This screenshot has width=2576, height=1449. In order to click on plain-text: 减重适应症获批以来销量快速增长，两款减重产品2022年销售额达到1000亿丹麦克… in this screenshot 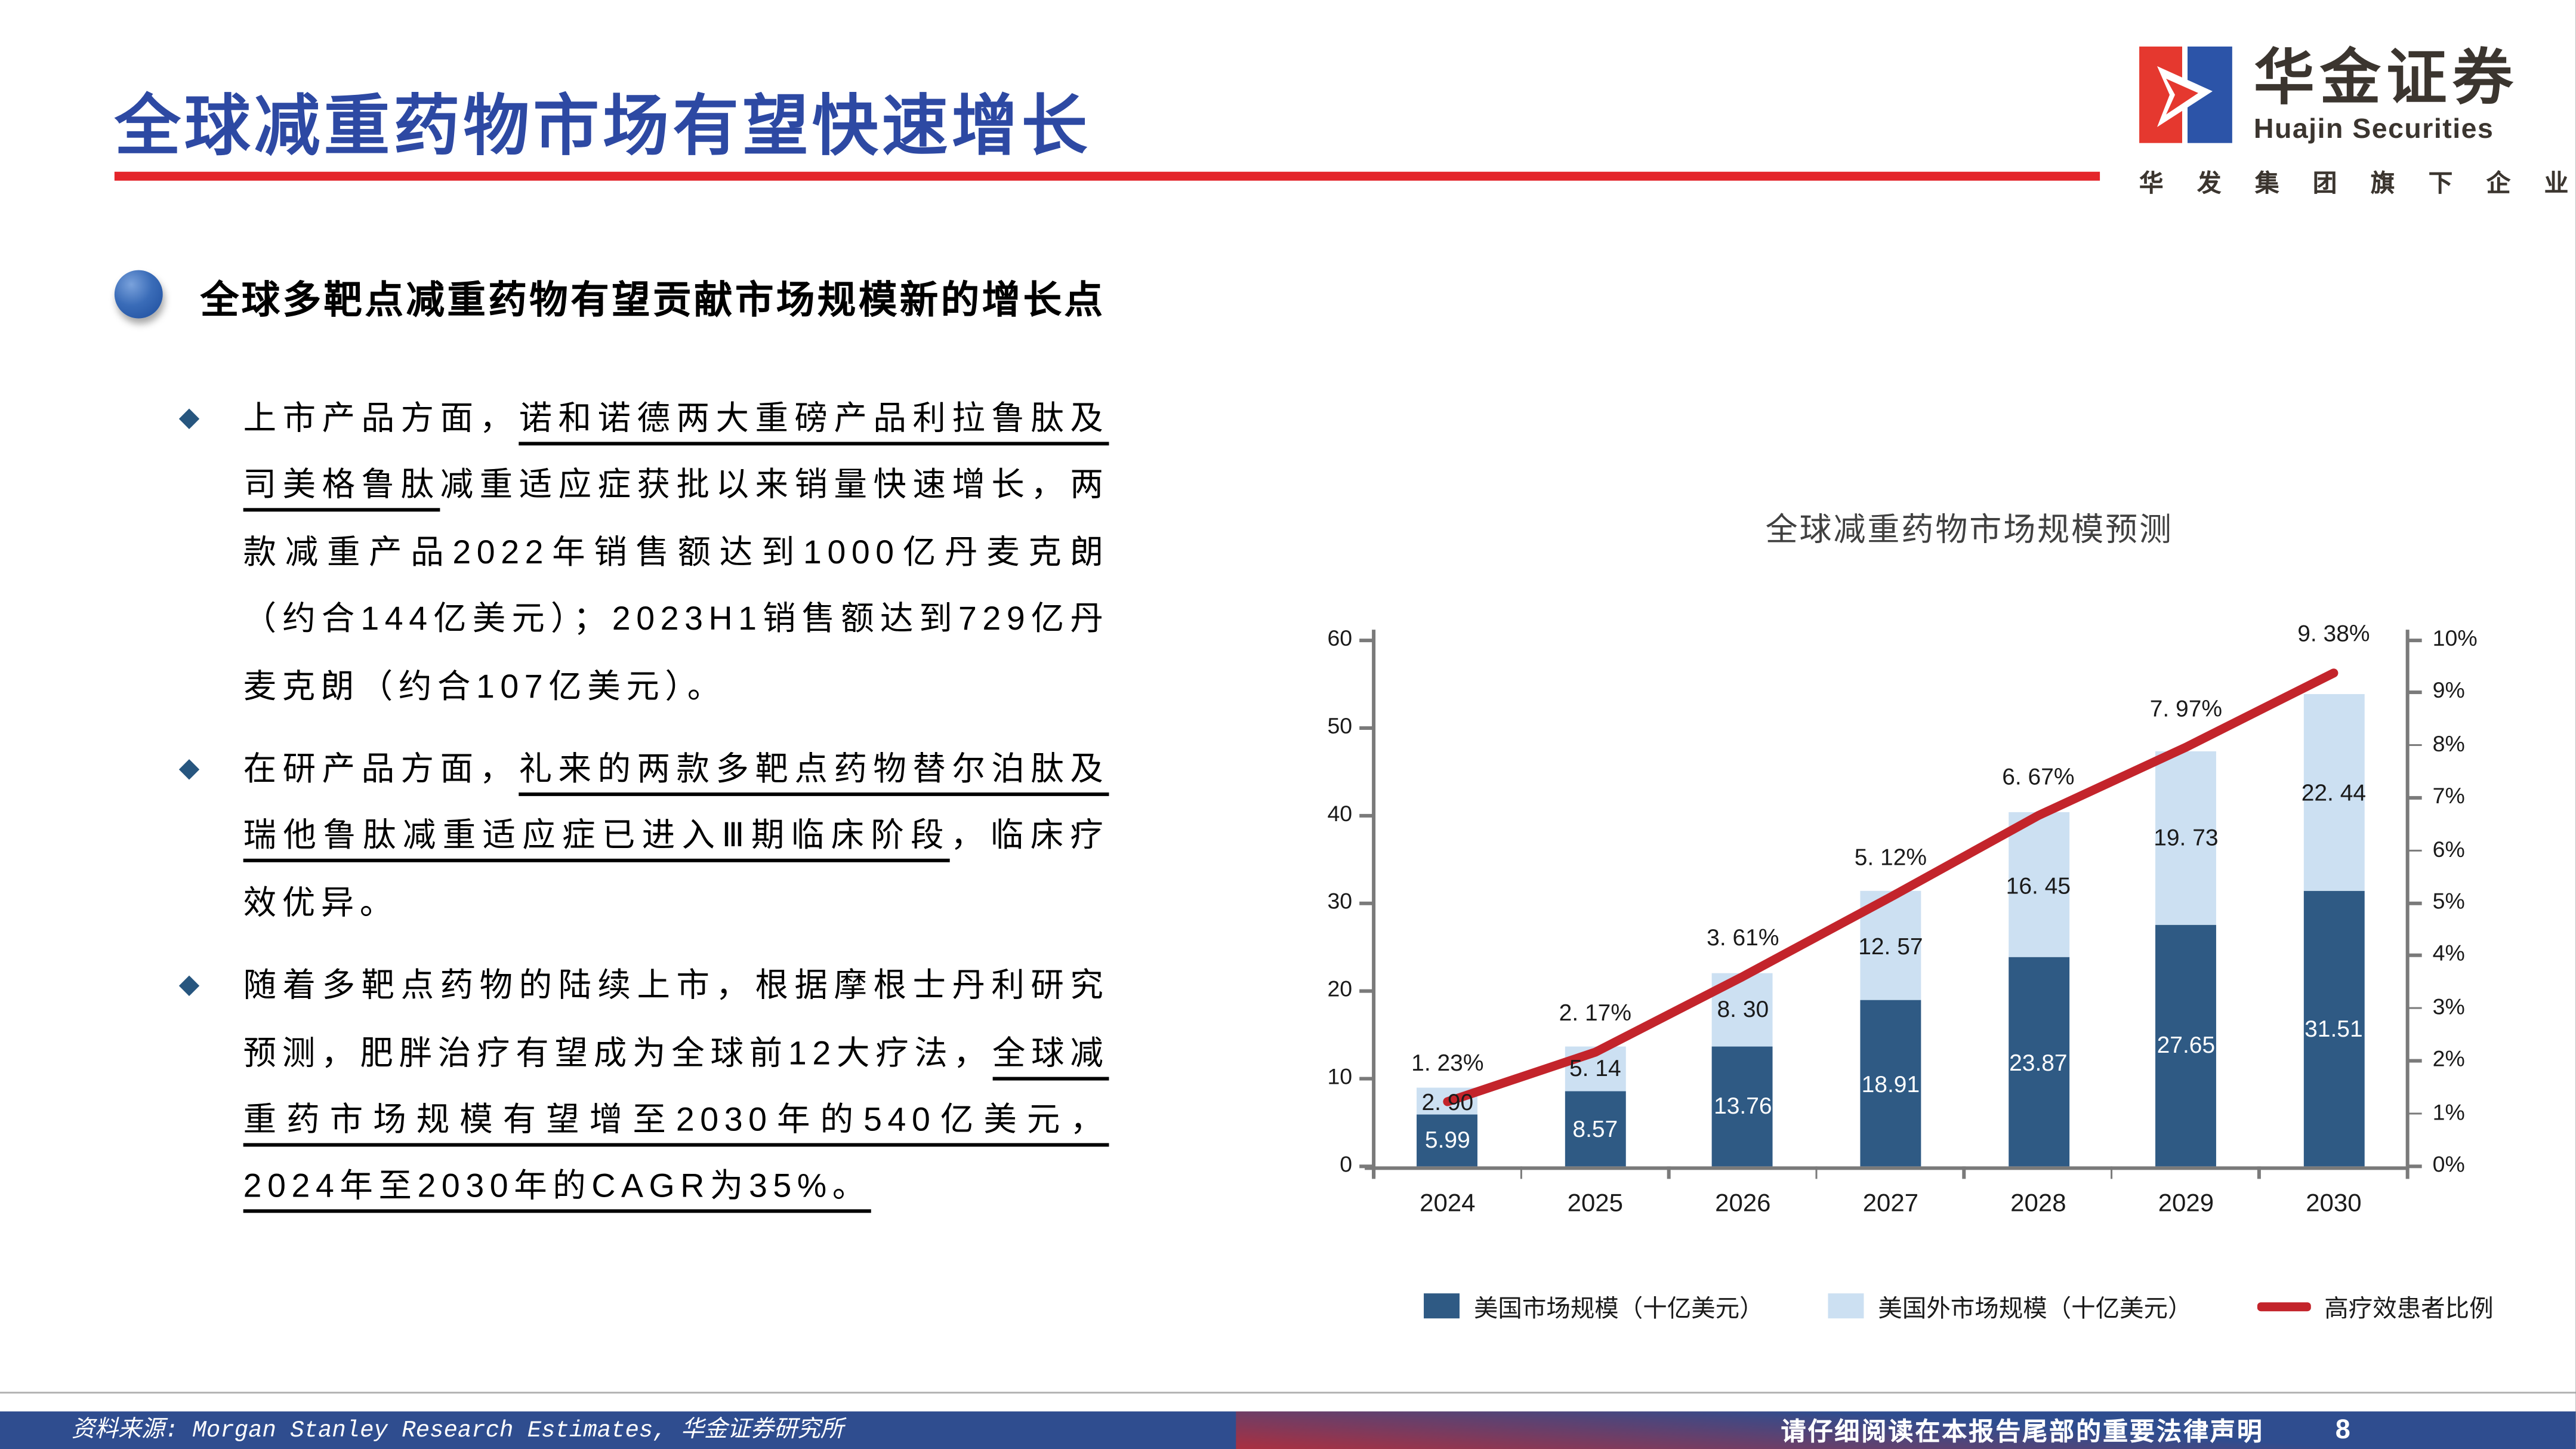, I will do `click(676, 584)`.